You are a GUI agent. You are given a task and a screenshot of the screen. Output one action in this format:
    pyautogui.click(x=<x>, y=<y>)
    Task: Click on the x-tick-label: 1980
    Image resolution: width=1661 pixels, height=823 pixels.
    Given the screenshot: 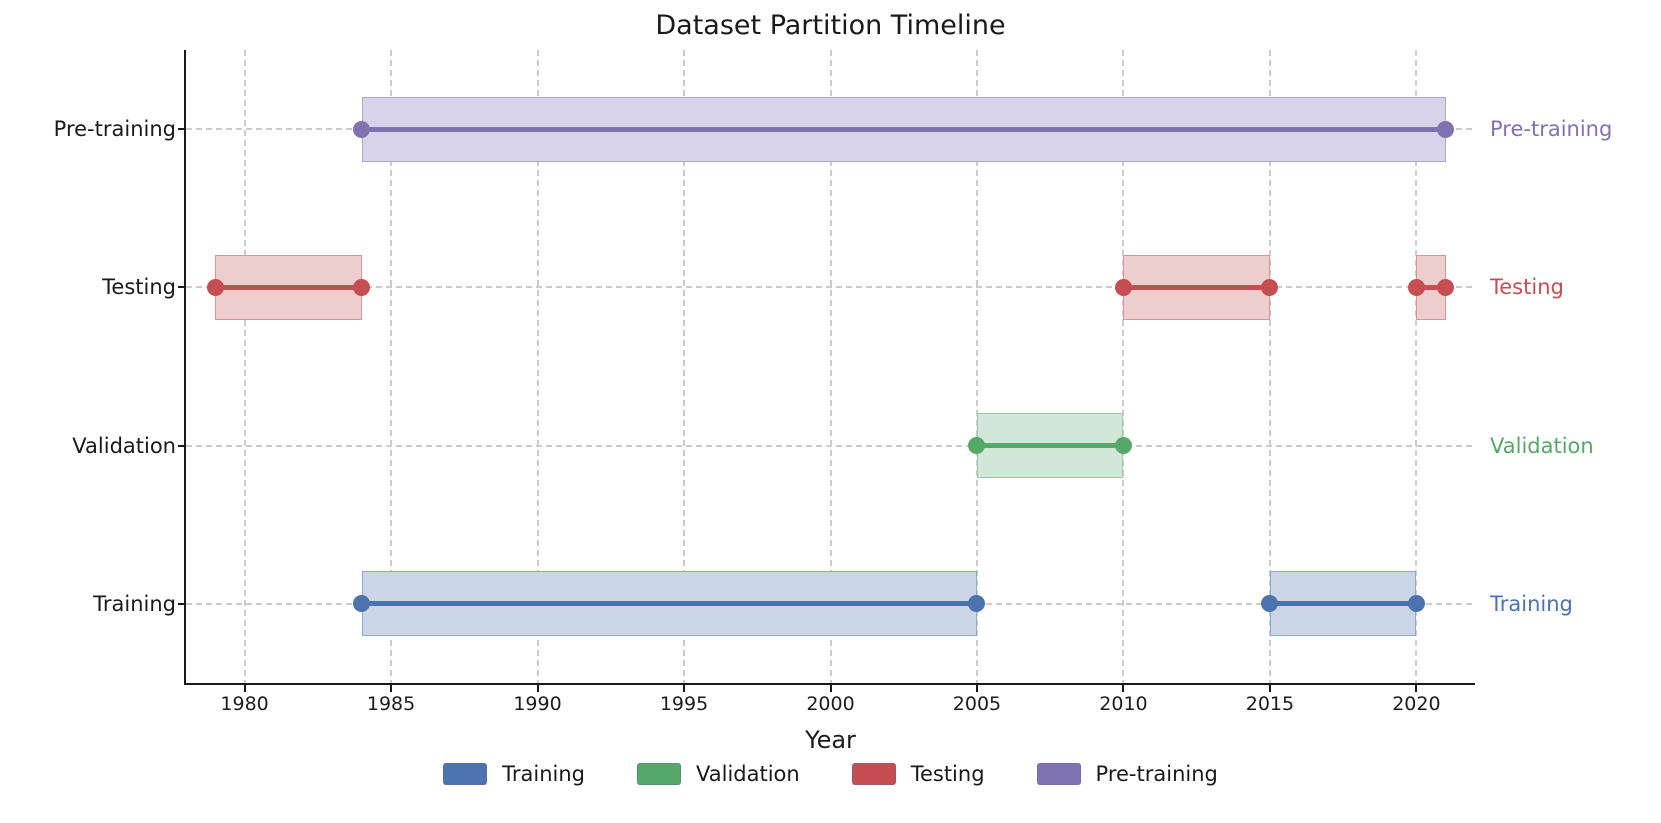 What is the action you would take?
    pyautogui.click(x=244, y=704)
    